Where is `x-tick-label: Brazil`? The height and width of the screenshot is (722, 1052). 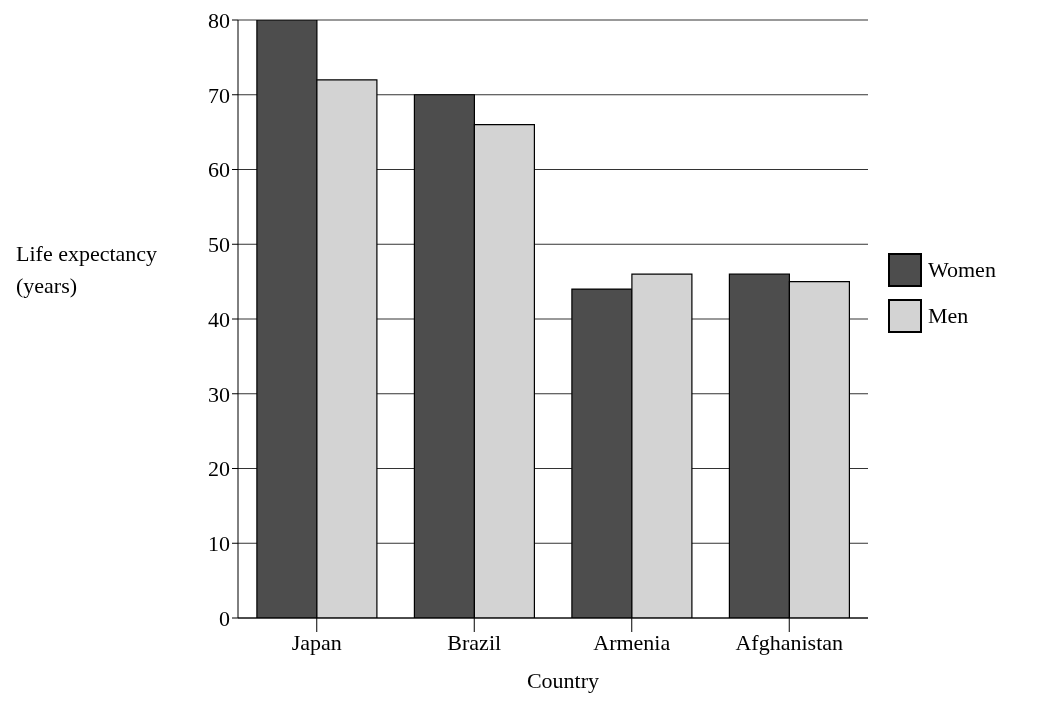
x-tick-label: Brazil is located at coordinates (474, 642).